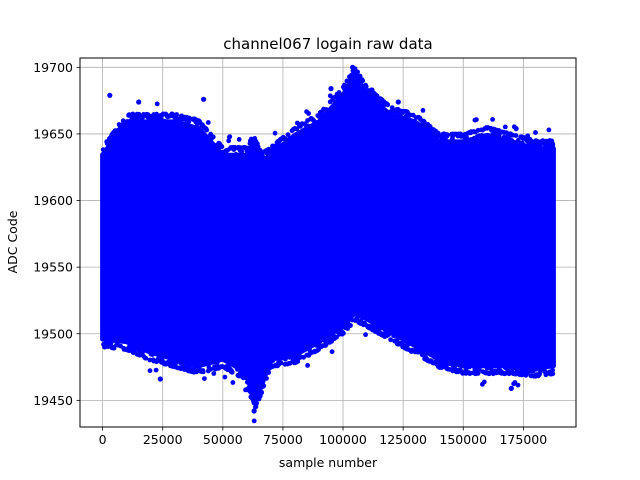  I want to click on chart-title: channel067 logain raw data, so click(327, 44).